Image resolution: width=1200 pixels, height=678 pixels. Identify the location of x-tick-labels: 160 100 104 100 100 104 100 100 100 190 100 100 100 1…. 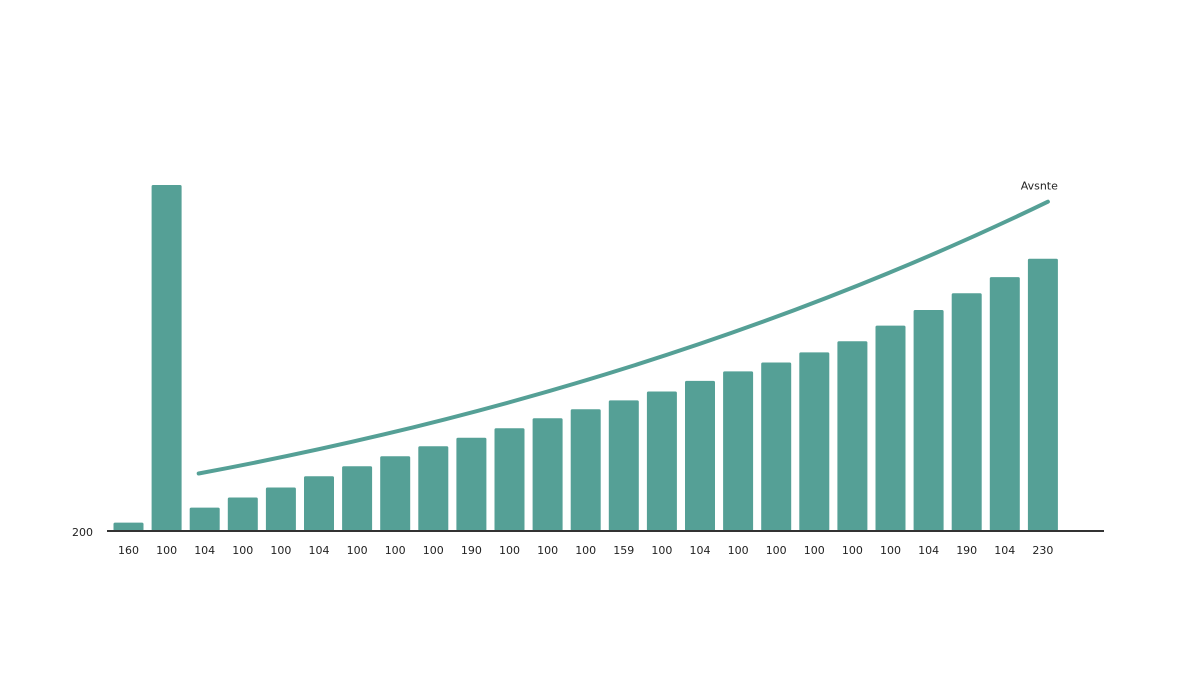
(585, 550).